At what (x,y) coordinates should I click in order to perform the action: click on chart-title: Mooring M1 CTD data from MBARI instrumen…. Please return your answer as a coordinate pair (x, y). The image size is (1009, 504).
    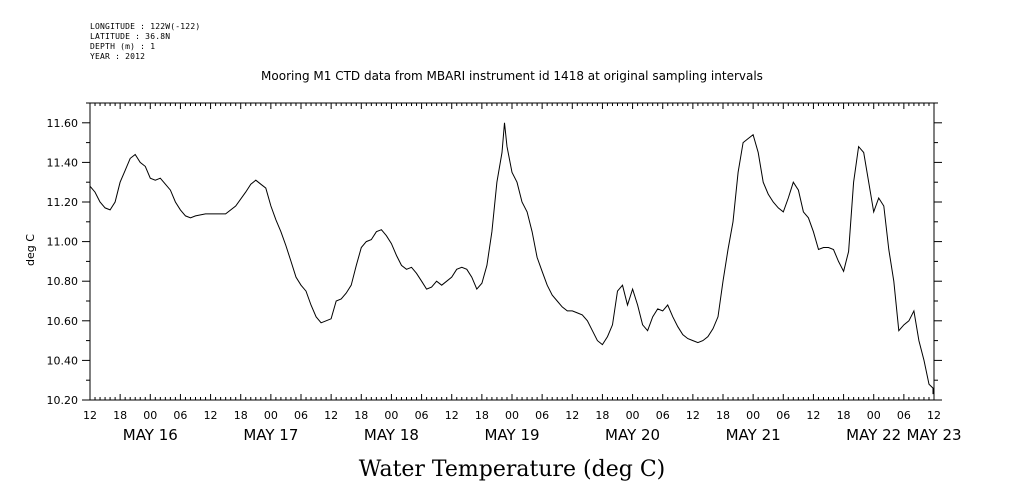
    Looking at the image, I should click on (512, 76).